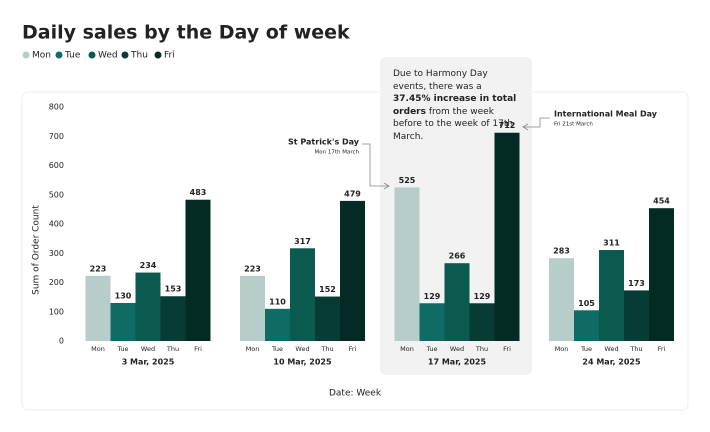 This screenshot has width=710, height=432. What do you see at coordinates (198, 192) in the screenshot?
I see `data-label: 483` at bounding box center [198, 192].